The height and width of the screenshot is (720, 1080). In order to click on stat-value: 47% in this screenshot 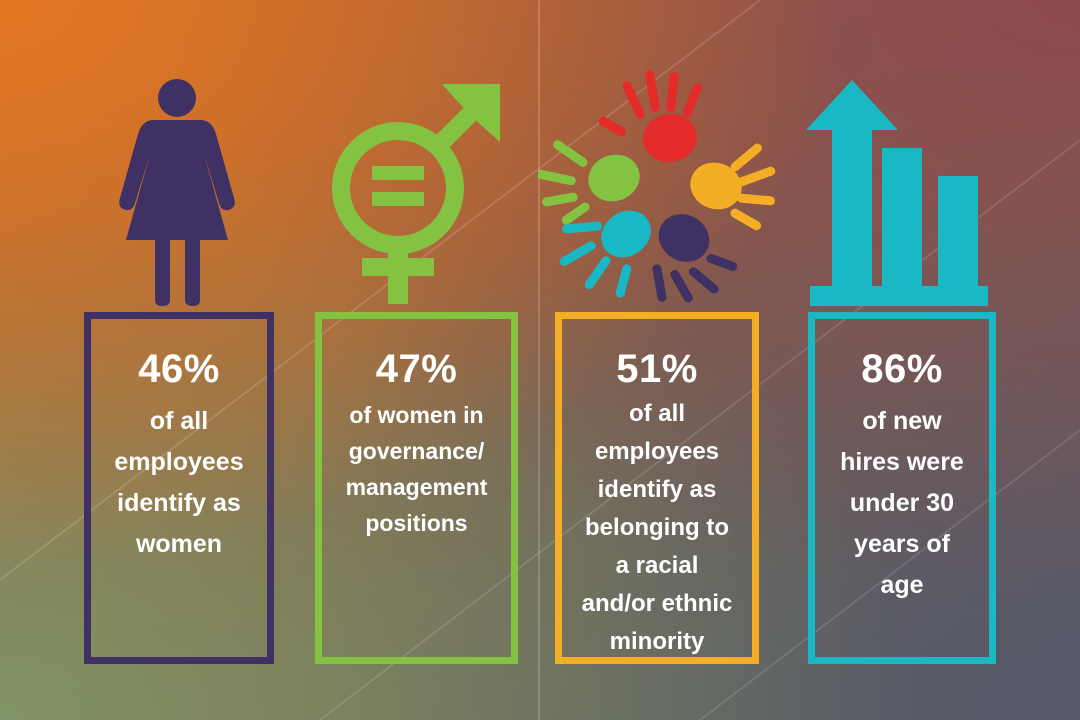, I will do `click(416, 369)`.